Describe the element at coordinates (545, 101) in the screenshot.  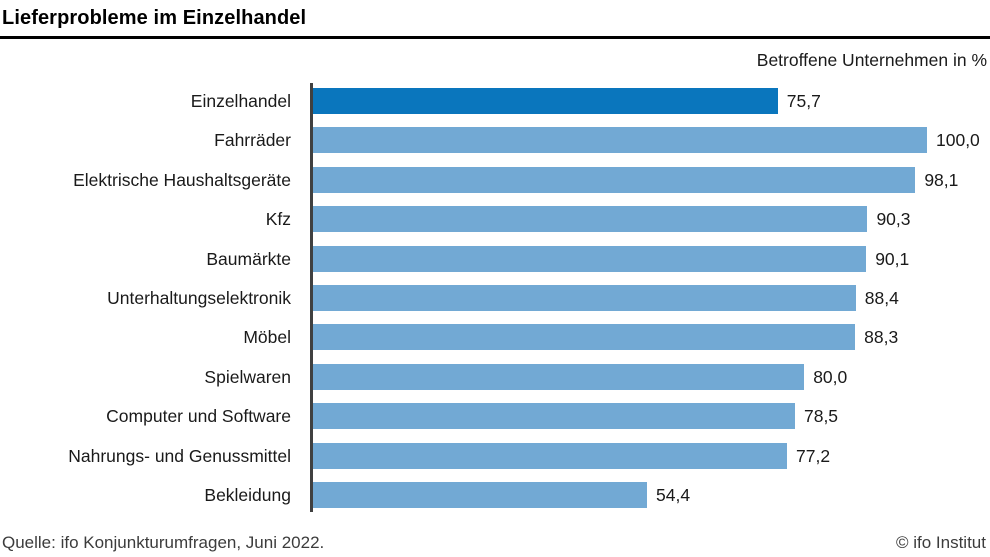
I see `bar-highlight` at that location.